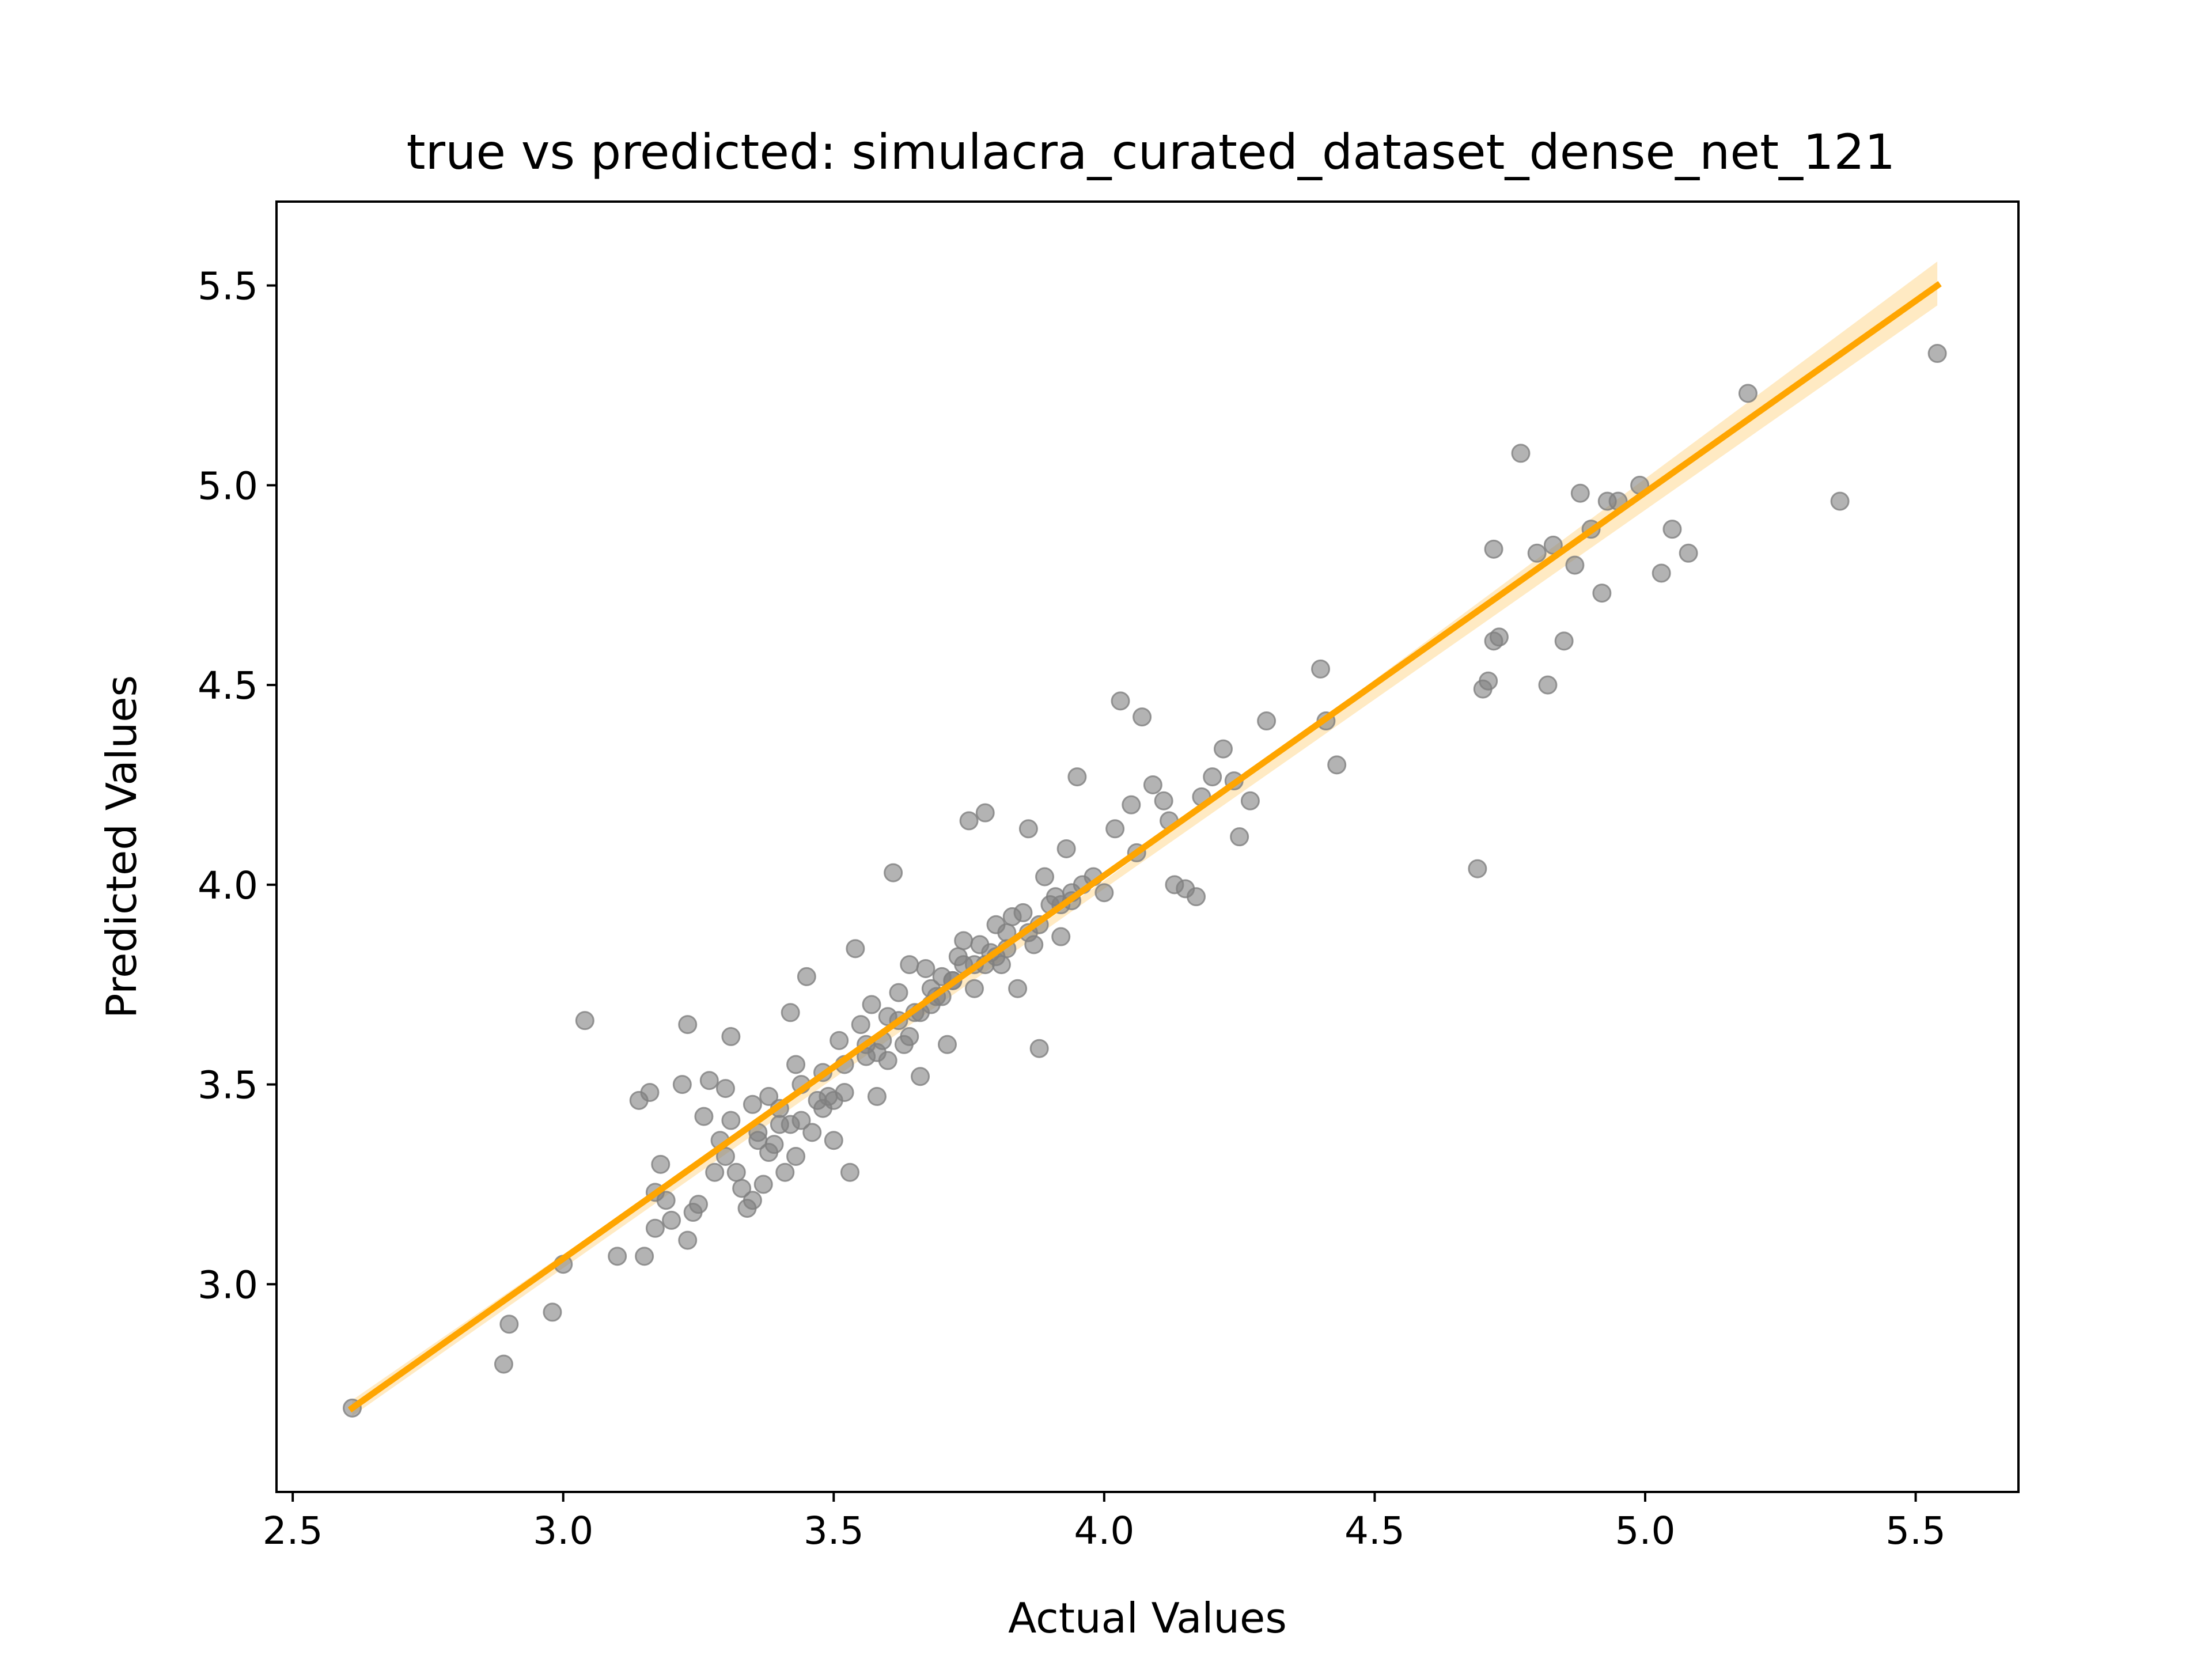  What do you see at coordinates (228, 286) in the screenshot?
I see `y-tick-label: 5.5` at bounding box center [228, 286].